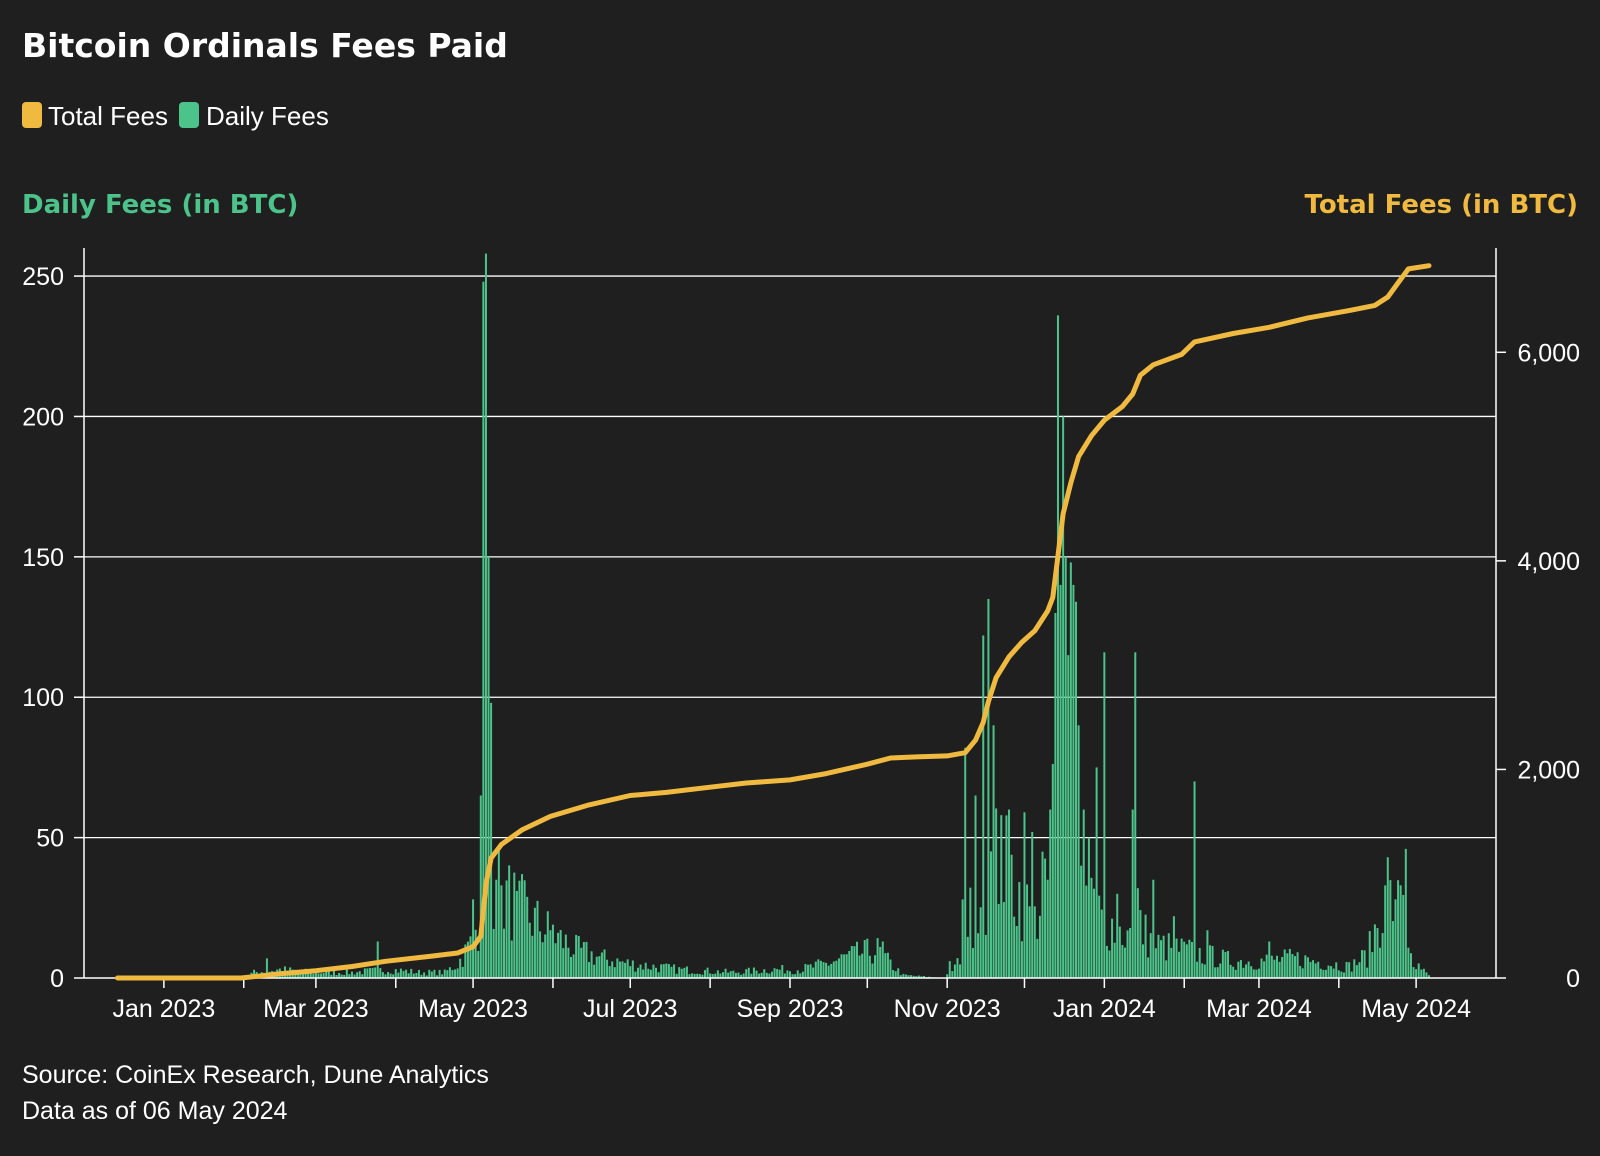  Describe the element at coordinates (947, 1009) in the screenshot. I see `x-tick-label: Nov 2023` at that location.